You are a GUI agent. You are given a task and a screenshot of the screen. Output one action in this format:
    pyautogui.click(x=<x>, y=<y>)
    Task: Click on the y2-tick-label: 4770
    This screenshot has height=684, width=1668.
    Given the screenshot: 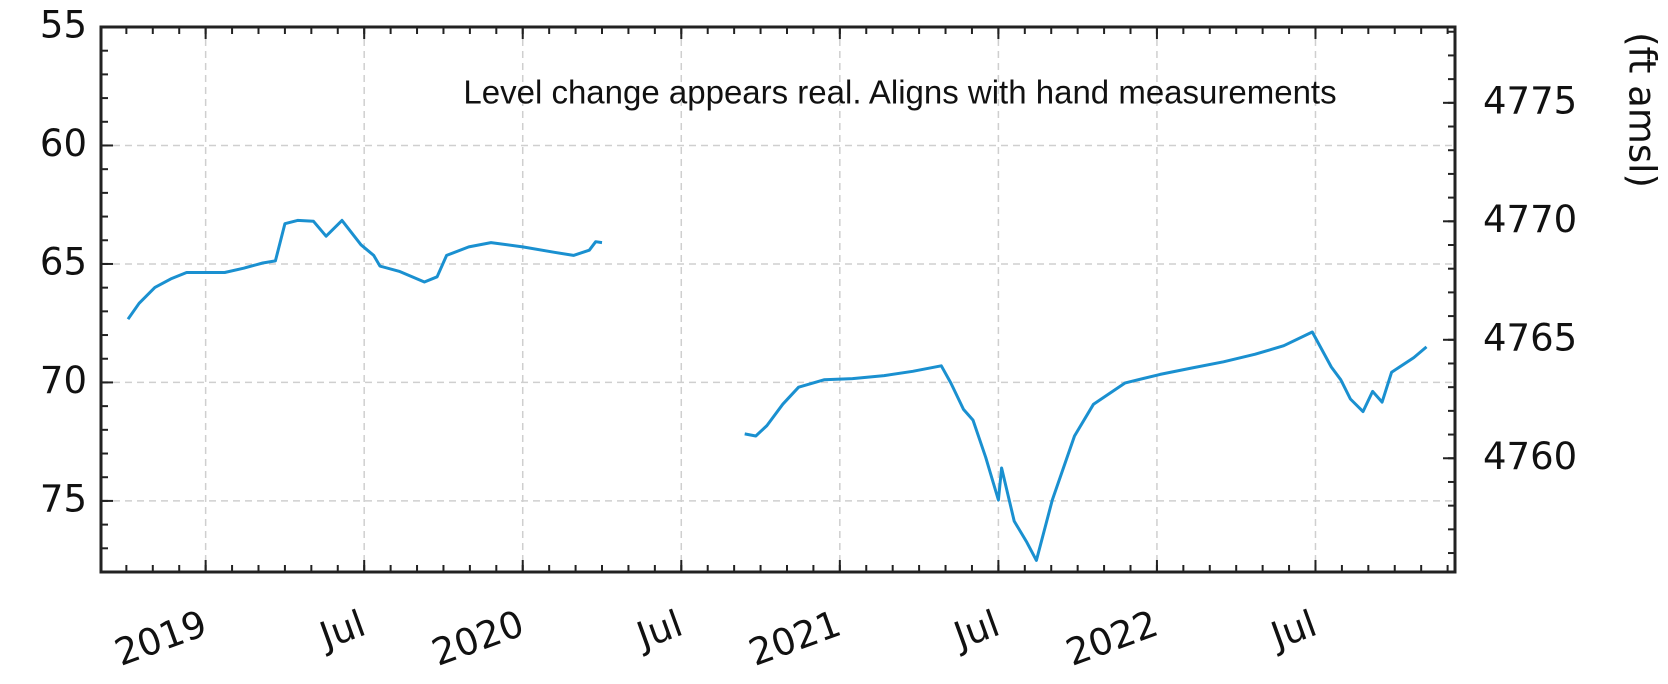 What is the action you would take?
    pyautogui.click(x=1530, y=219)
    